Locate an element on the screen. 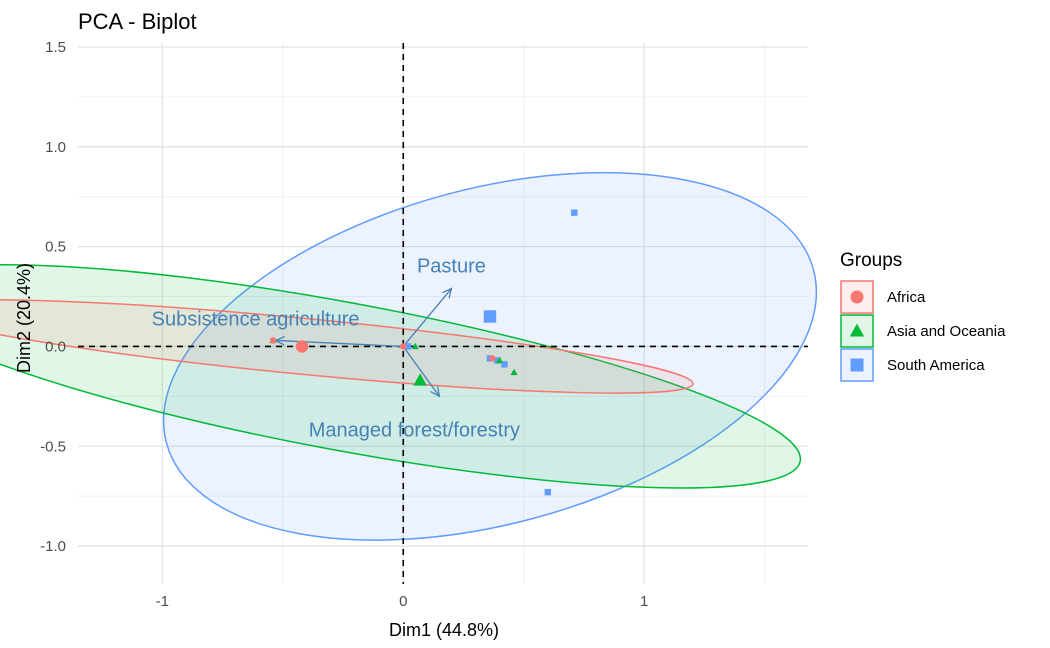  variable-label: Subsistence agriculture is located at coordinates (256, 319).